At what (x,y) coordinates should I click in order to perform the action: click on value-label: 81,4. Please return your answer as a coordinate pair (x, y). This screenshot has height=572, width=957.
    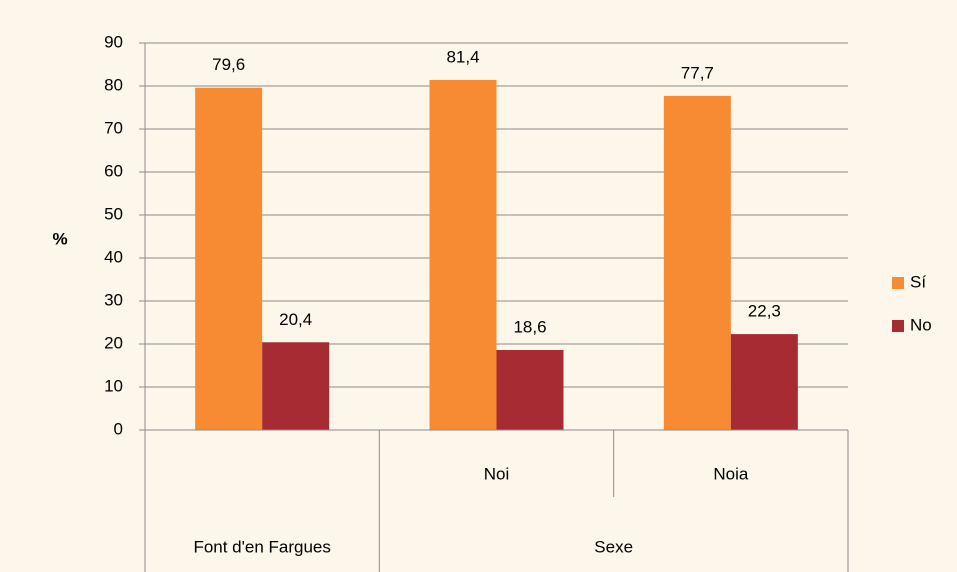
    Looking at the image, I should click on (462, 56).